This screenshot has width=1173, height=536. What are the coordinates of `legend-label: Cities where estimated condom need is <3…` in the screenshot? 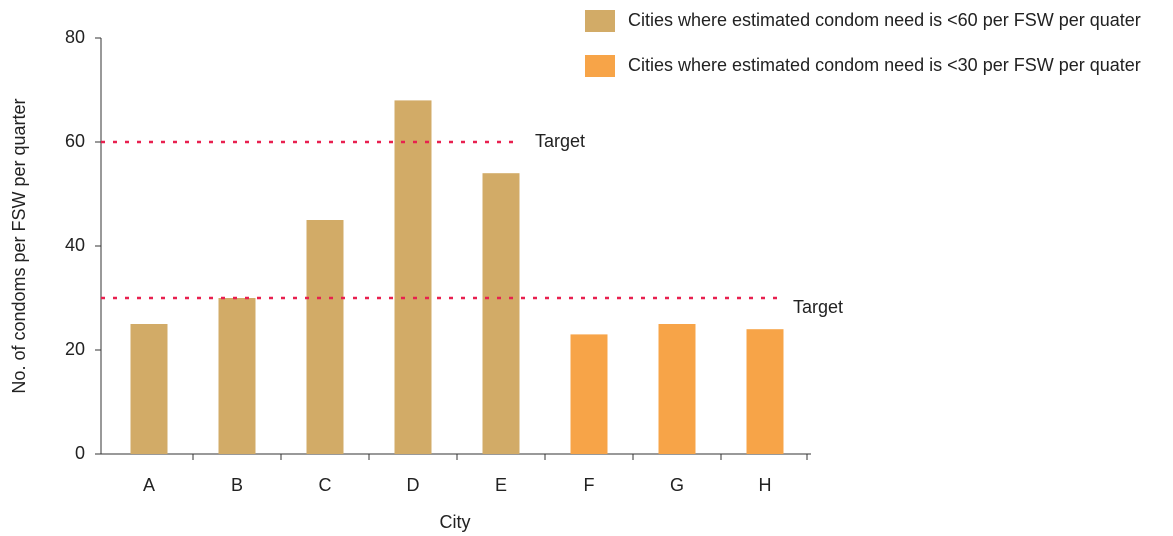 It's located at (884, 65).